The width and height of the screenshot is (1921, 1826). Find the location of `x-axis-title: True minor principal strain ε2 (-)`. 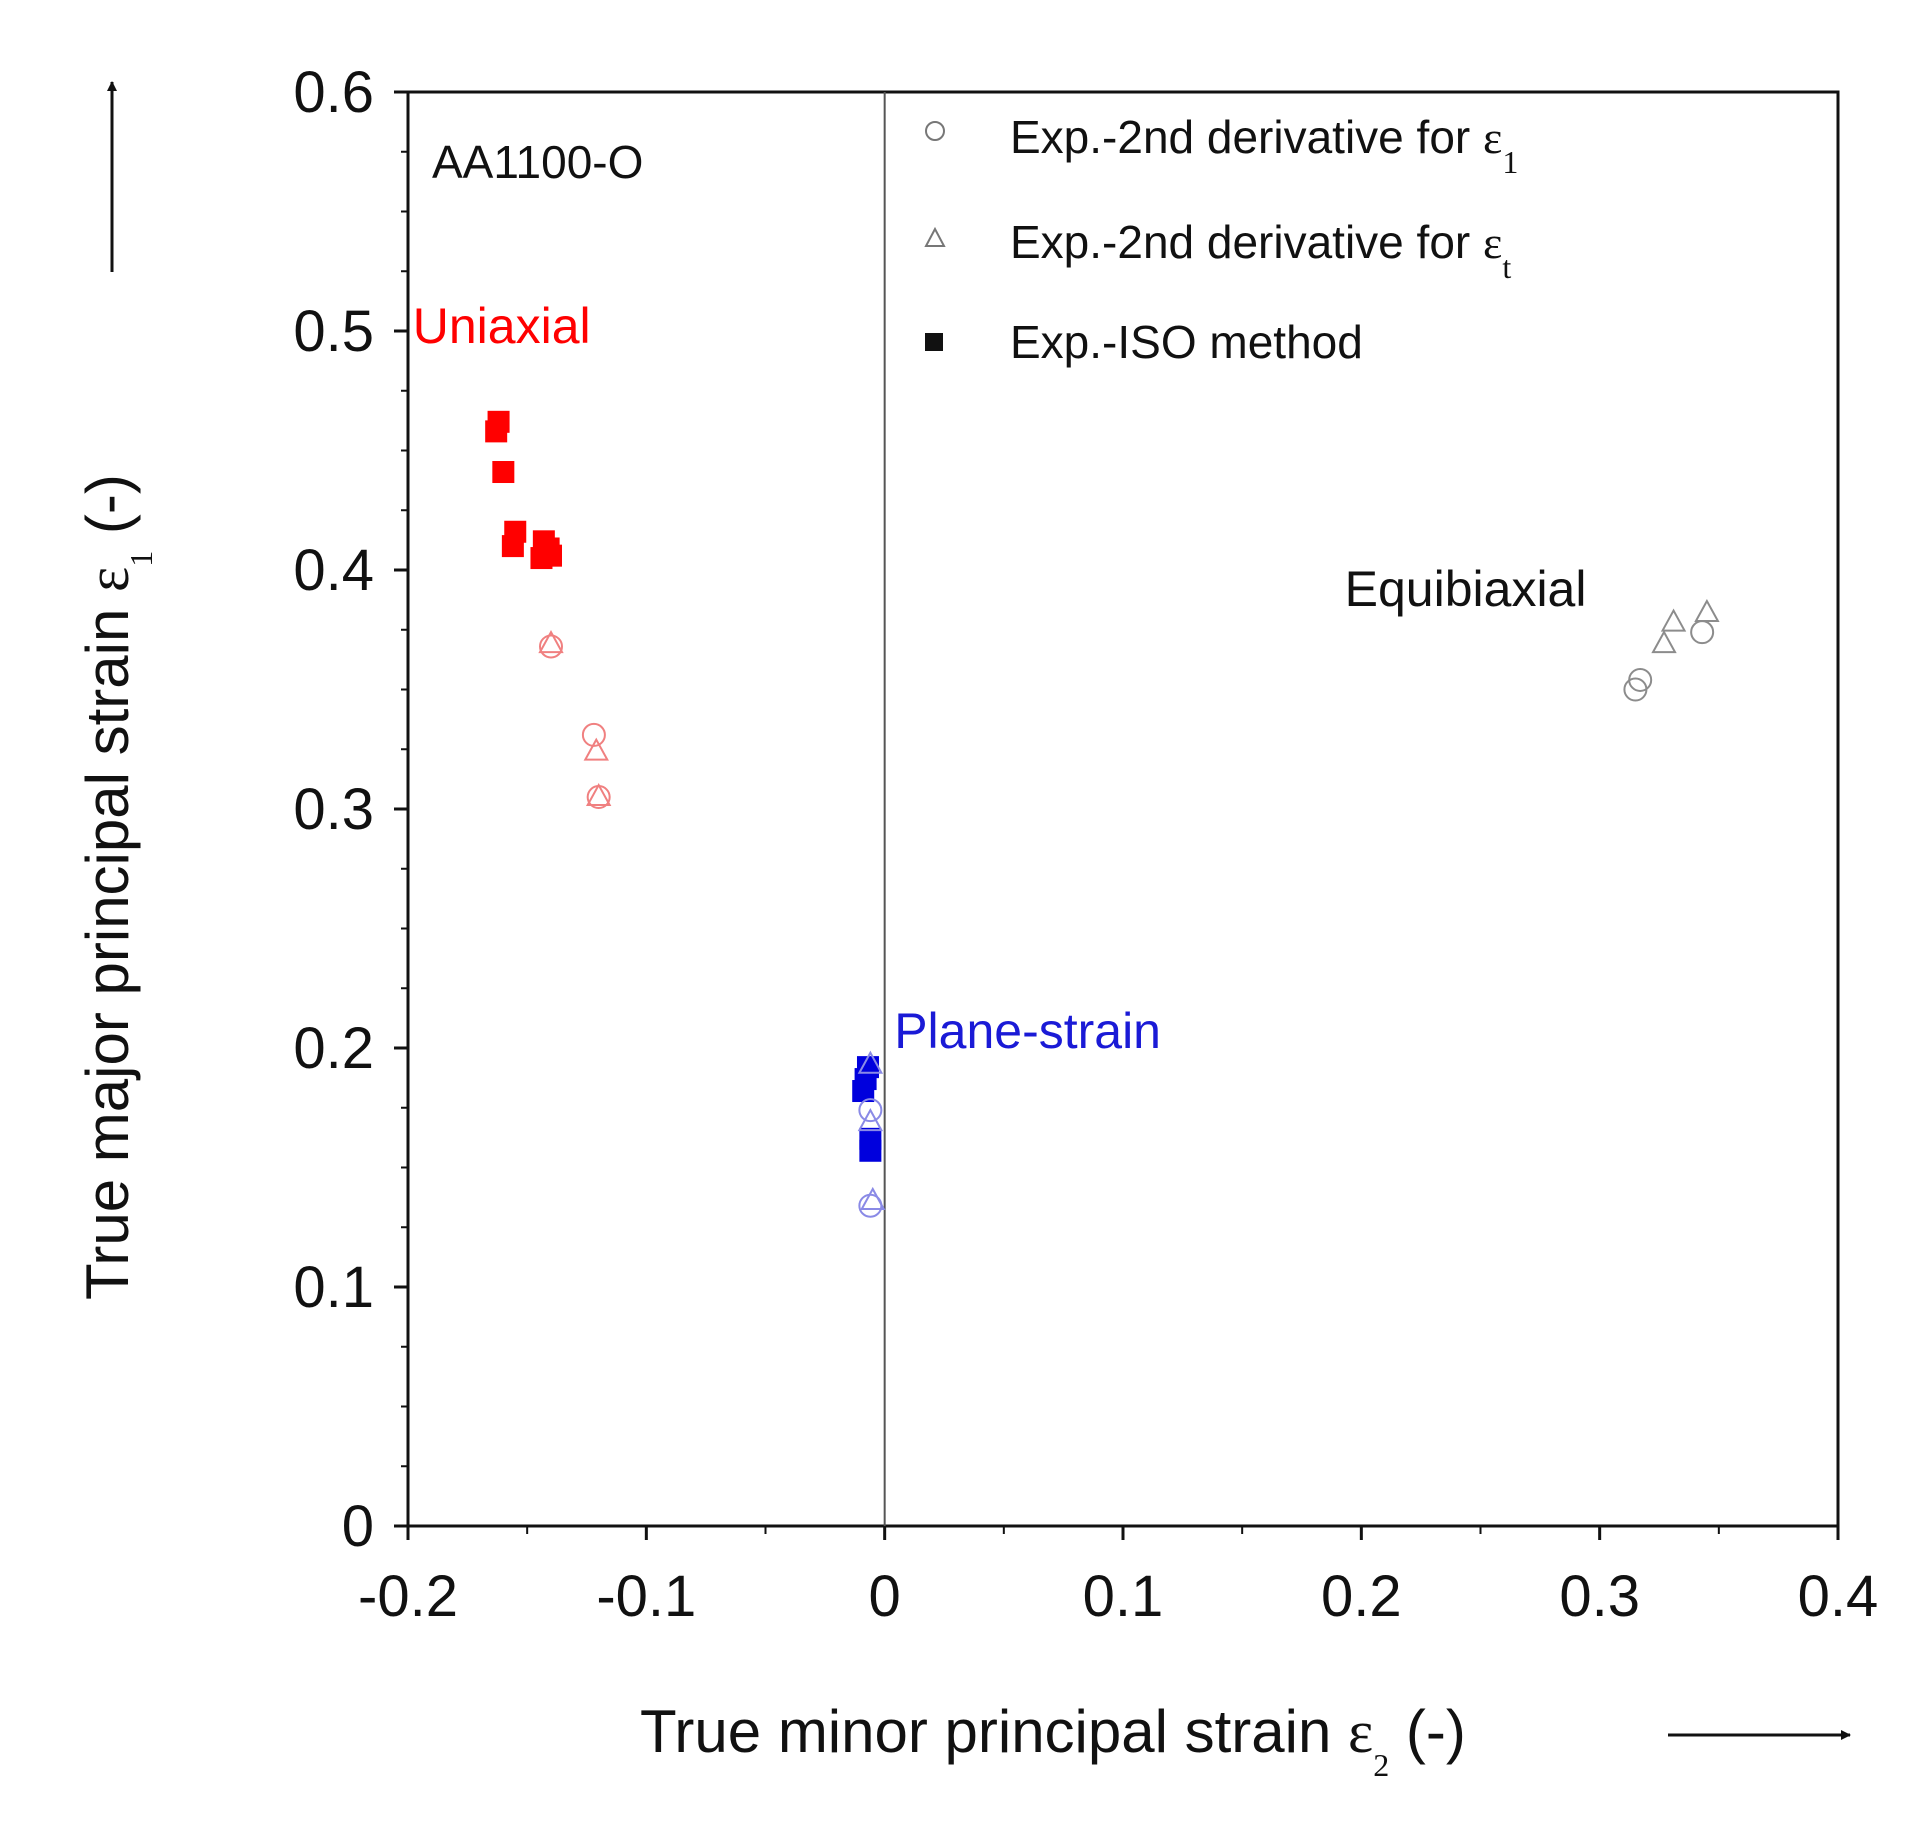

x-axis-title: True minor principal strain ε2 (-) is located at coordinates (1053, 1740).